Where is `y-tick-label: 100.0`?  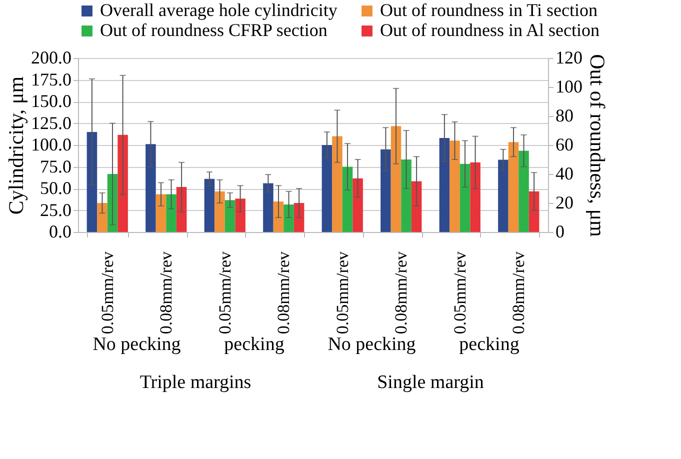 y-tick-label: 100.0 is located at coordinates (51, 144).